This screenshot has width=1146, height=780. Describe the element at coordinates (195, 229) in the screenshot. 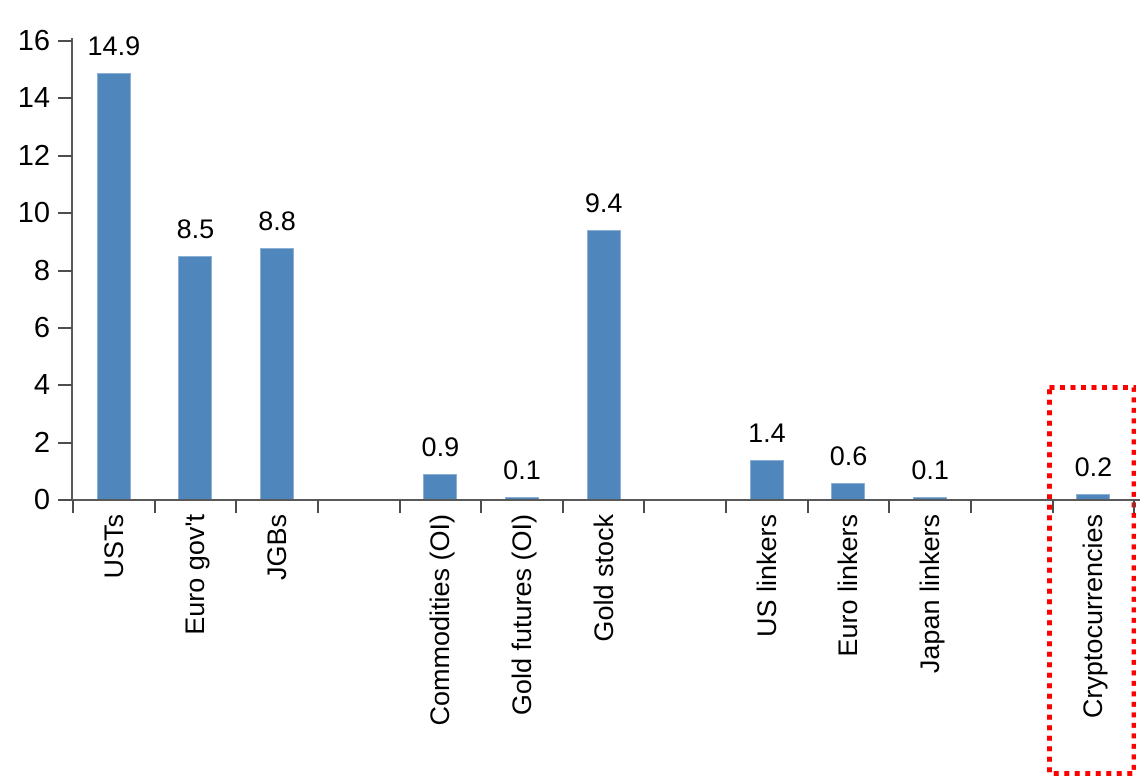

I see `bar-value-label: 8.5` at that location.